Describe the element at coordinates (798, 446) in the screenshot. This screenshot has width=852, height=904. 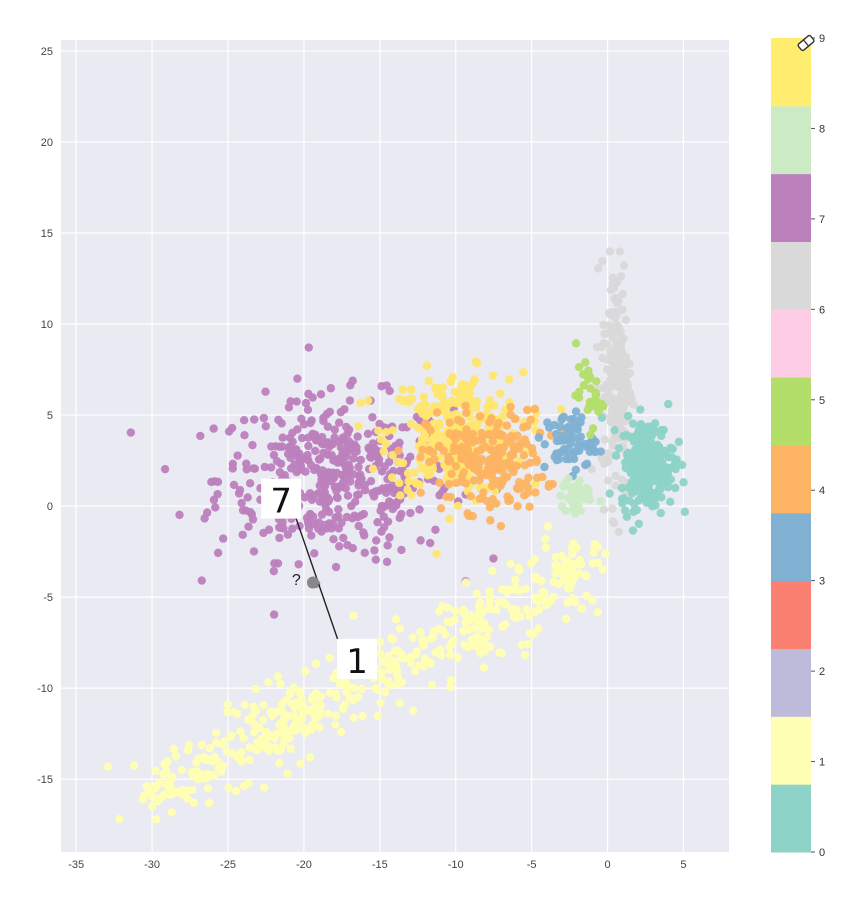
I see `colorbar: 0 1 2 3 4 5 6 7 8 9` at that location.